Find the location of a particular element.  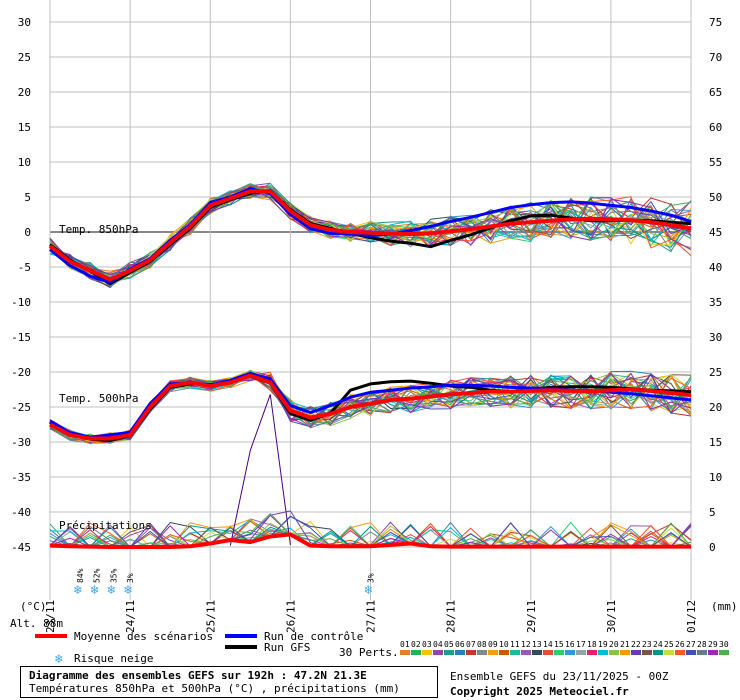

left-tick-label: -10 is located at coordinates (21, 302).